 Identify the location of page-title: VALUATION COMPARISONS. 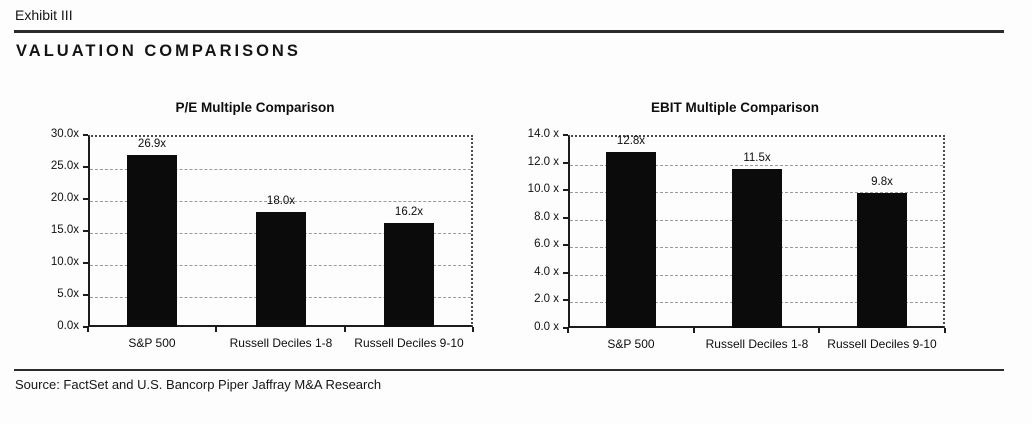
(158, 51).